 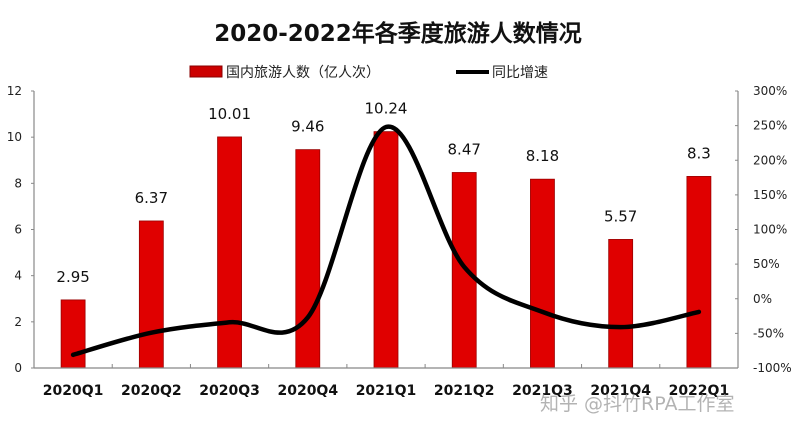 What do you see at coordinates (151, 198) in the screenshot?
I see `data-label: 6.37` at bounding box center [151, 198].